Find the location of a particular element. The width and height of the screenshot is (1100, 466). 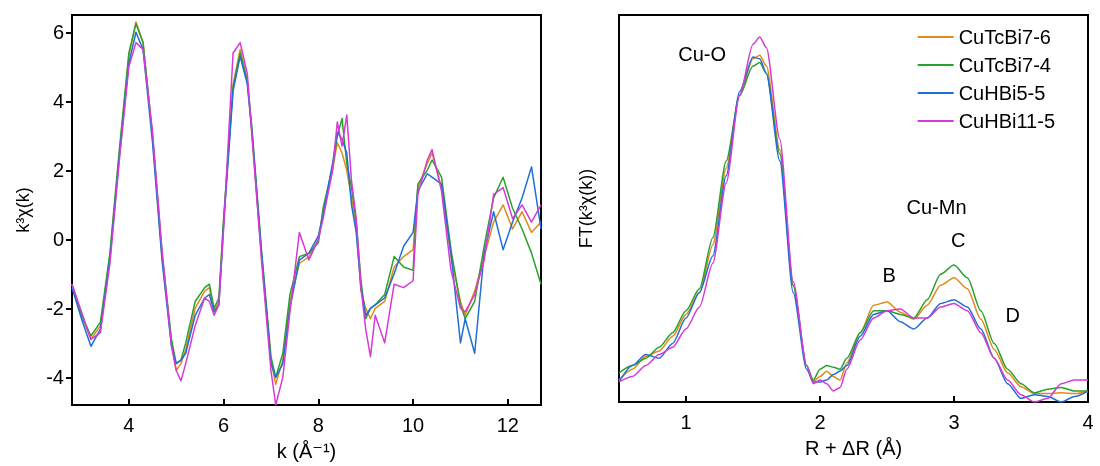

x-tick-label: 3 is located at coordinates (954, 422).